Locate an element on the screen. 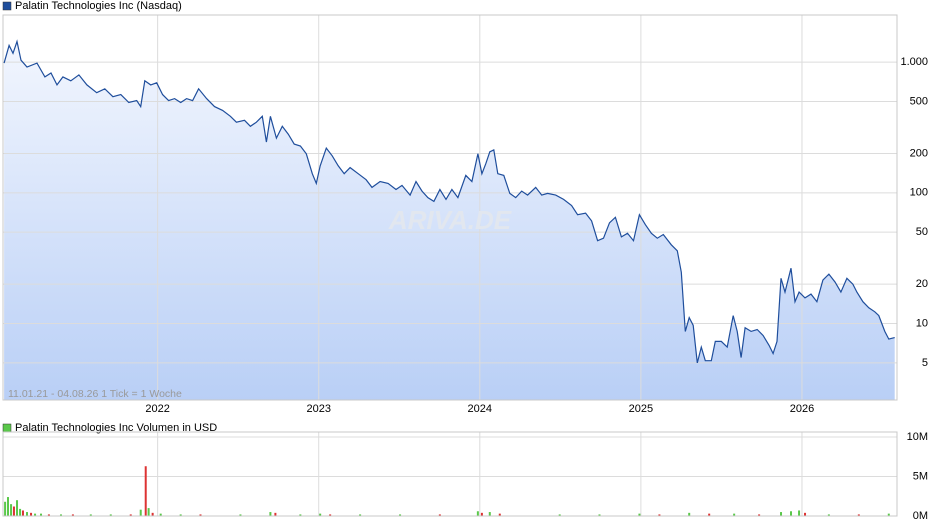 The image size is (940, 526). x-tick-label: 2022 is located at coordinates (157, 409).